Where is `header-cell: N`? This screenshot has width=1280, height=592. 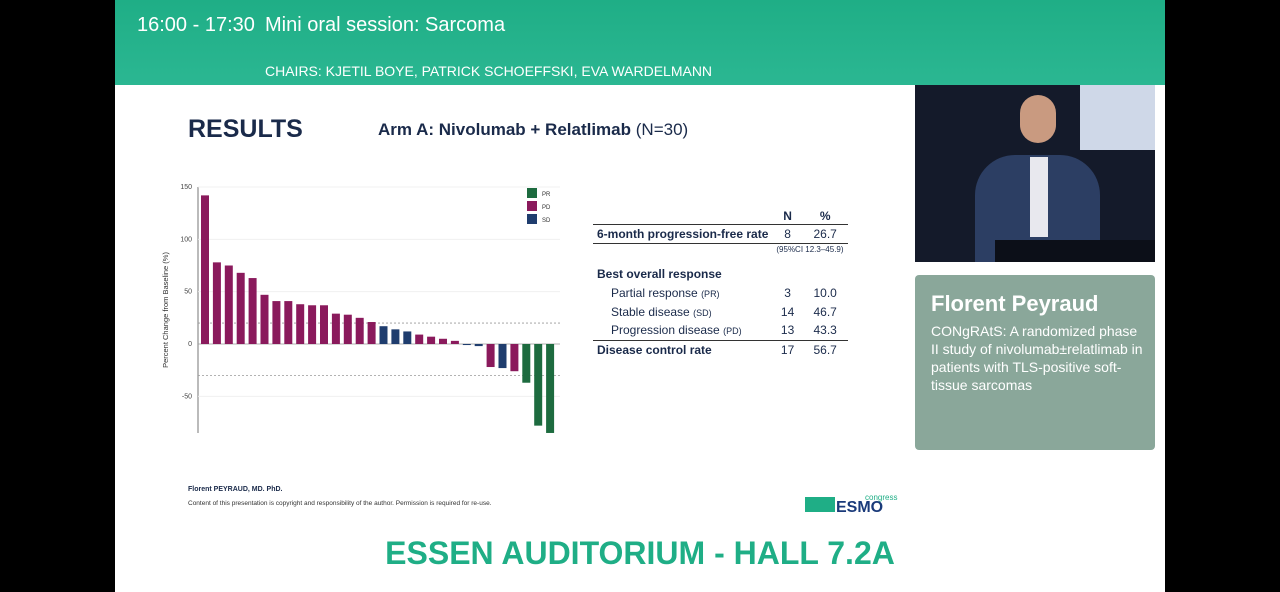
header-cell: N is located at coordinates (787, 216).